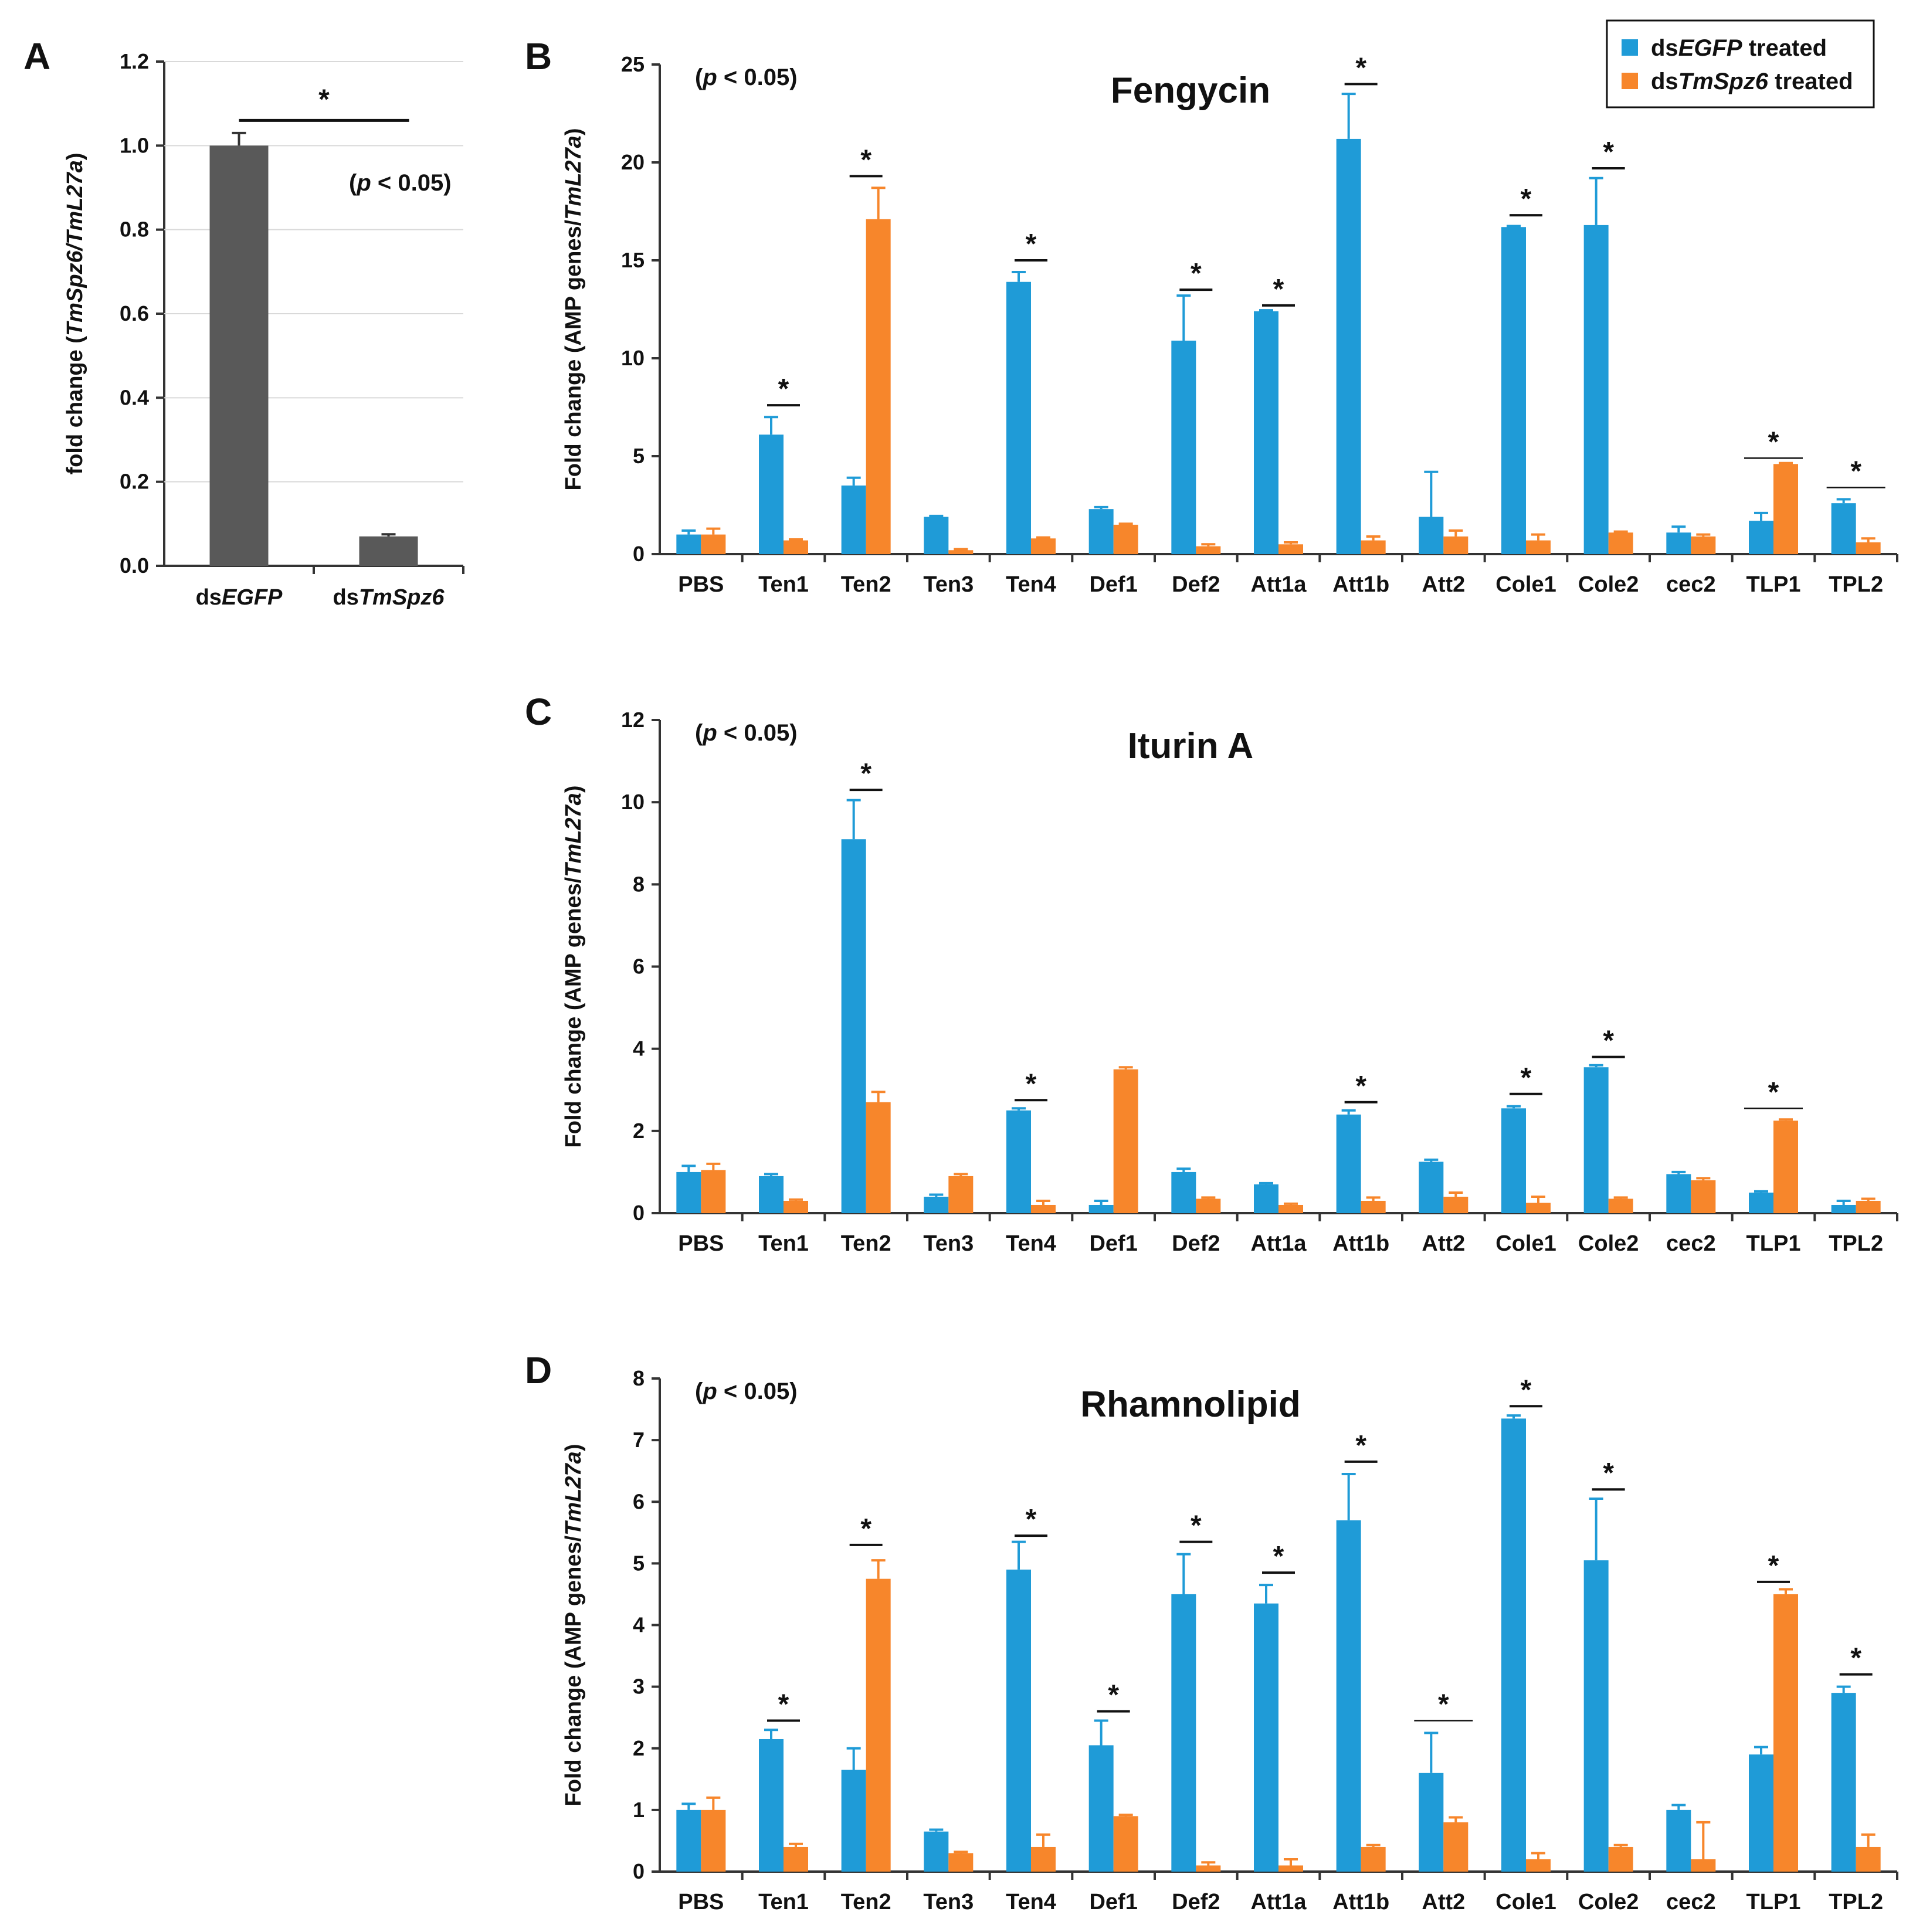  I want to click on panel-b-category-label: TPL2, so click(1856, 584).